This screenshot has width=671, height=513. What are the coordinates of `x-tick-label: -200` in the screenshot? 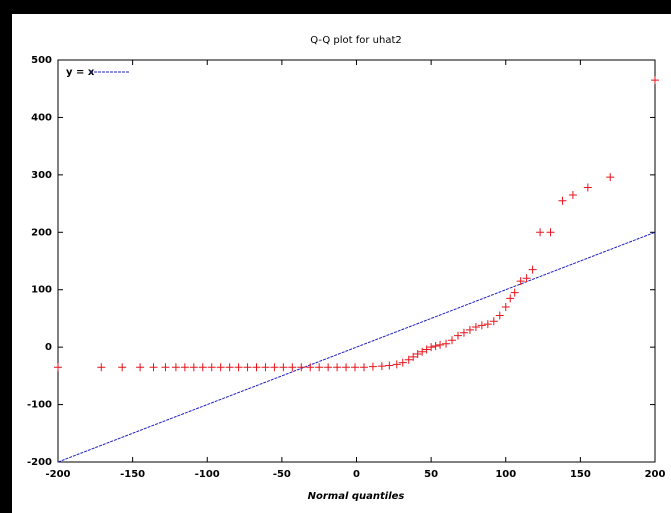 It's located at (57, 474).